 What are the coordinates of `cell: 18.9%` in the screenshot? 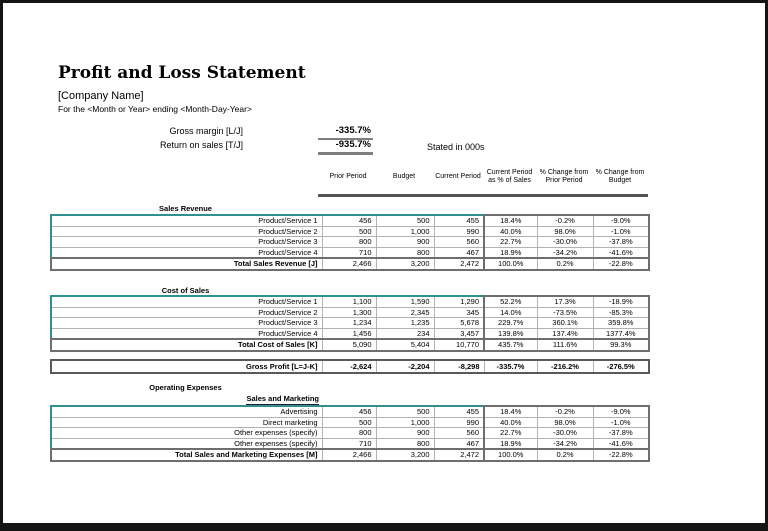 It's located at (510, 252).